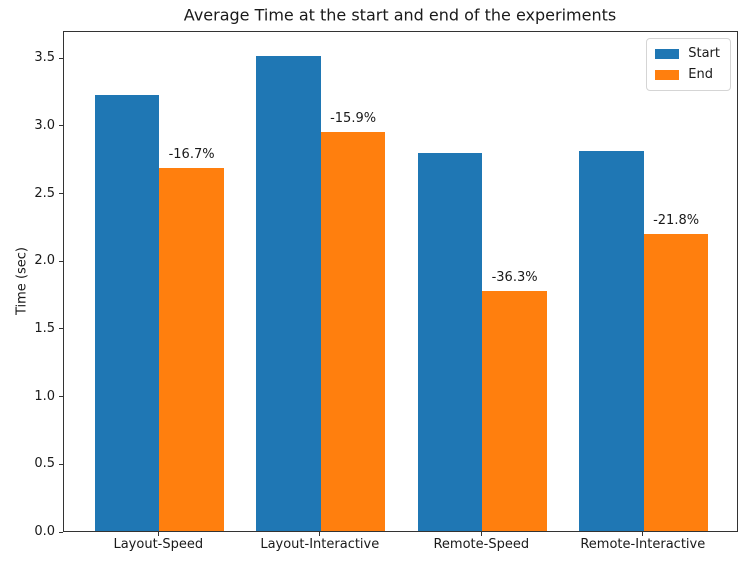 This screenshot has height=565, width=752. What do you see at coordinates (44, 531) in the screenshot?
I see `y-tick-label: 0.0` at bounding box center [44, 531].